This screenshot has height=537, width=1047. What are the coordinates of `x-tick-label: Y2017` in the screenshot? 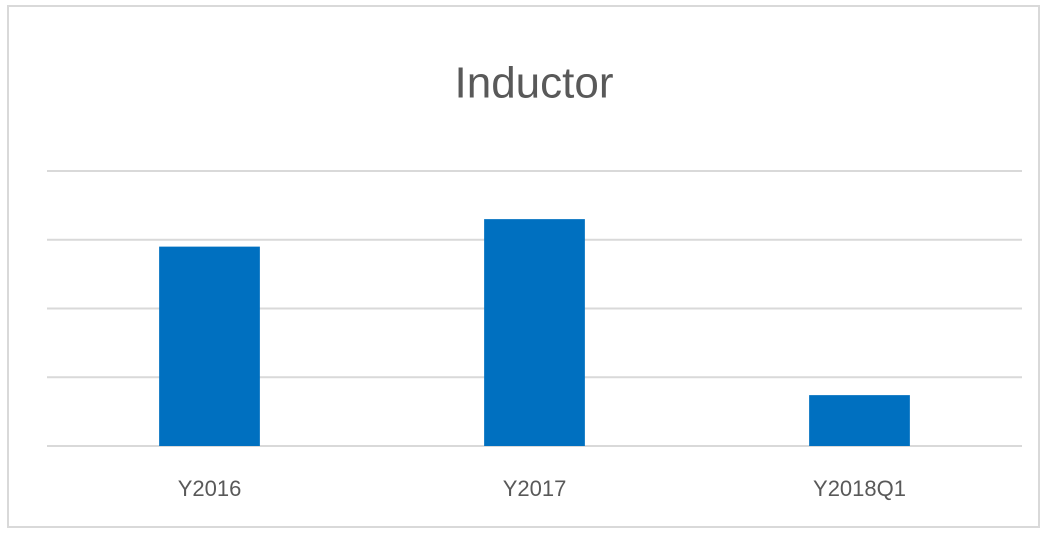 It's located at (535, 488).